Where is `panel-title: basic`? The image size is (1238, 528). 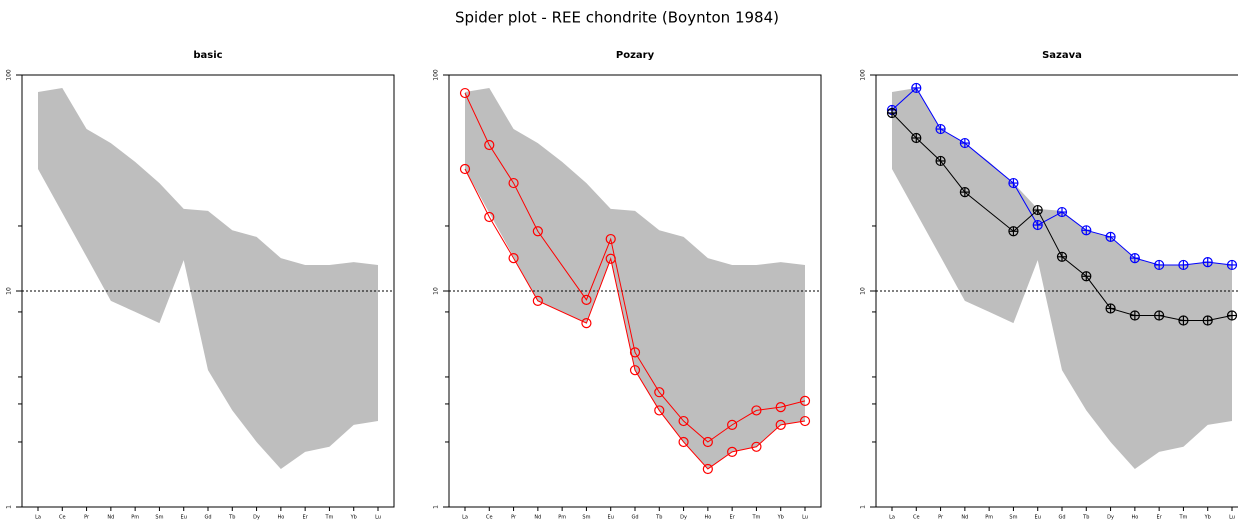
panel-title: basic is located at coordinates (207, 55).